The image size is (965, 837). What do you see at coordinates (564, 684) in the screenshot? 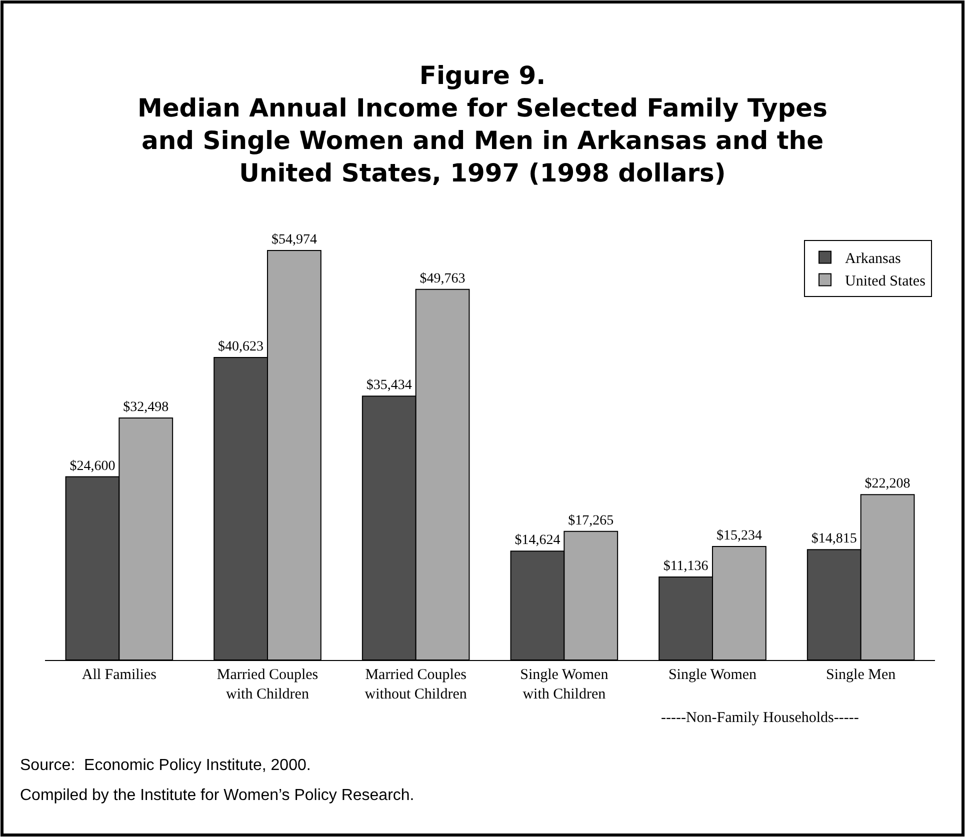
I see `x-tick-label: Single Women with Children` at bounding box center [564, 684].